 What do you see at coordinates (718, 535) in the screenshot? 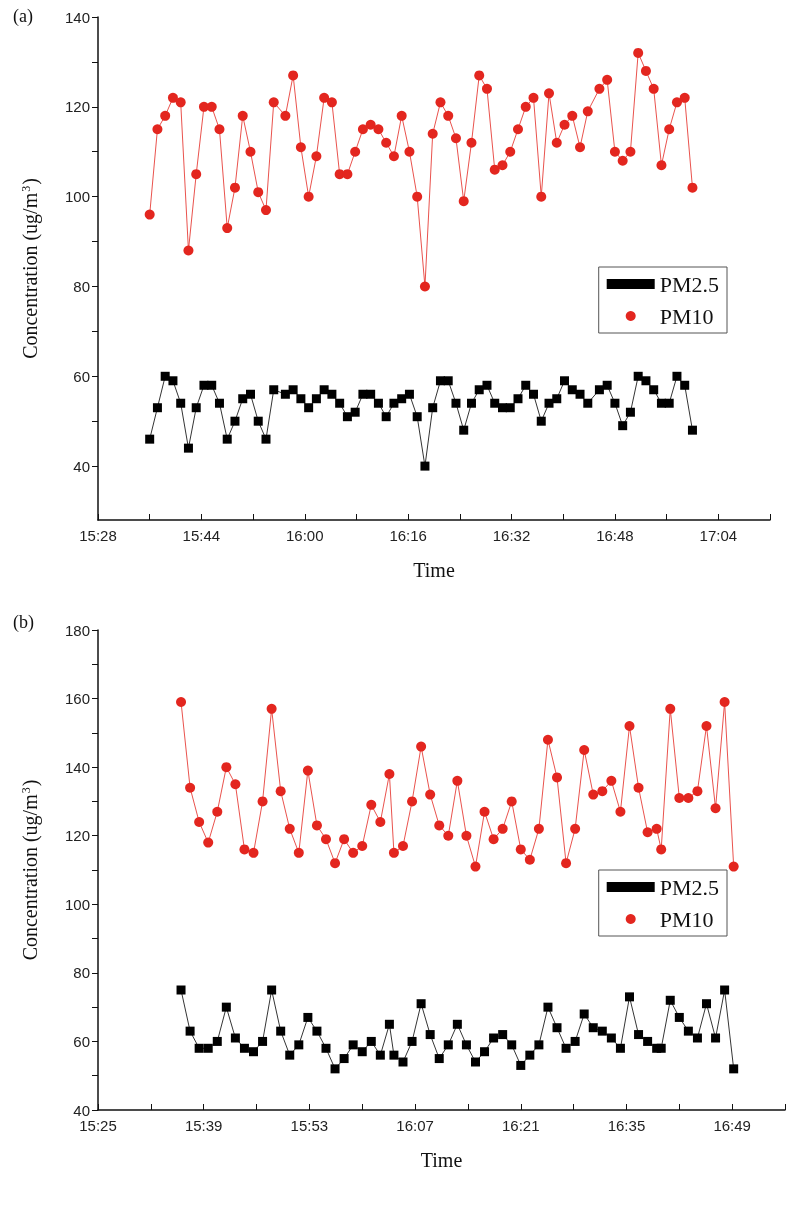
I see `x-tick-label: 17:04` at bounding box center [718, 535].